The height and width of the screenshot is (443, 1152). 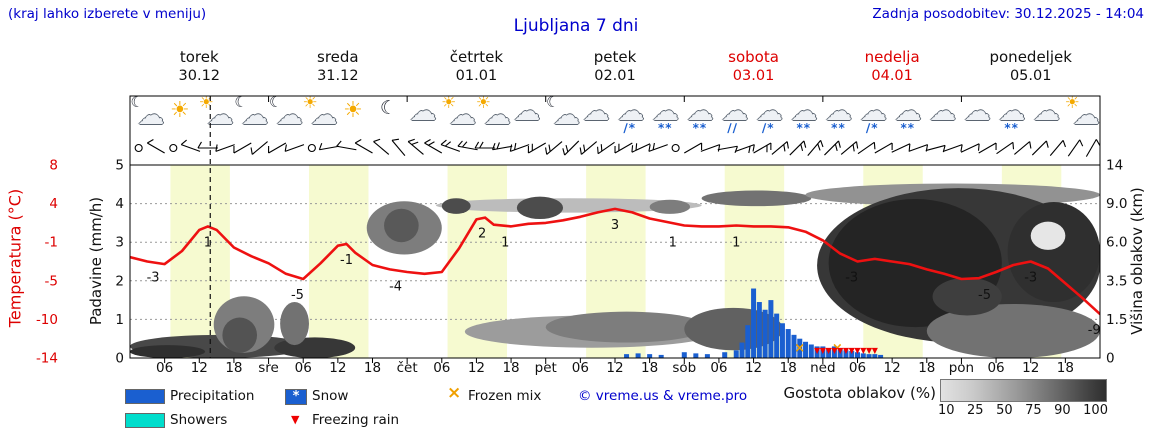 I want to click on copyright-link: © vreme.us & vreme.pro, so click(x=663, y=396).